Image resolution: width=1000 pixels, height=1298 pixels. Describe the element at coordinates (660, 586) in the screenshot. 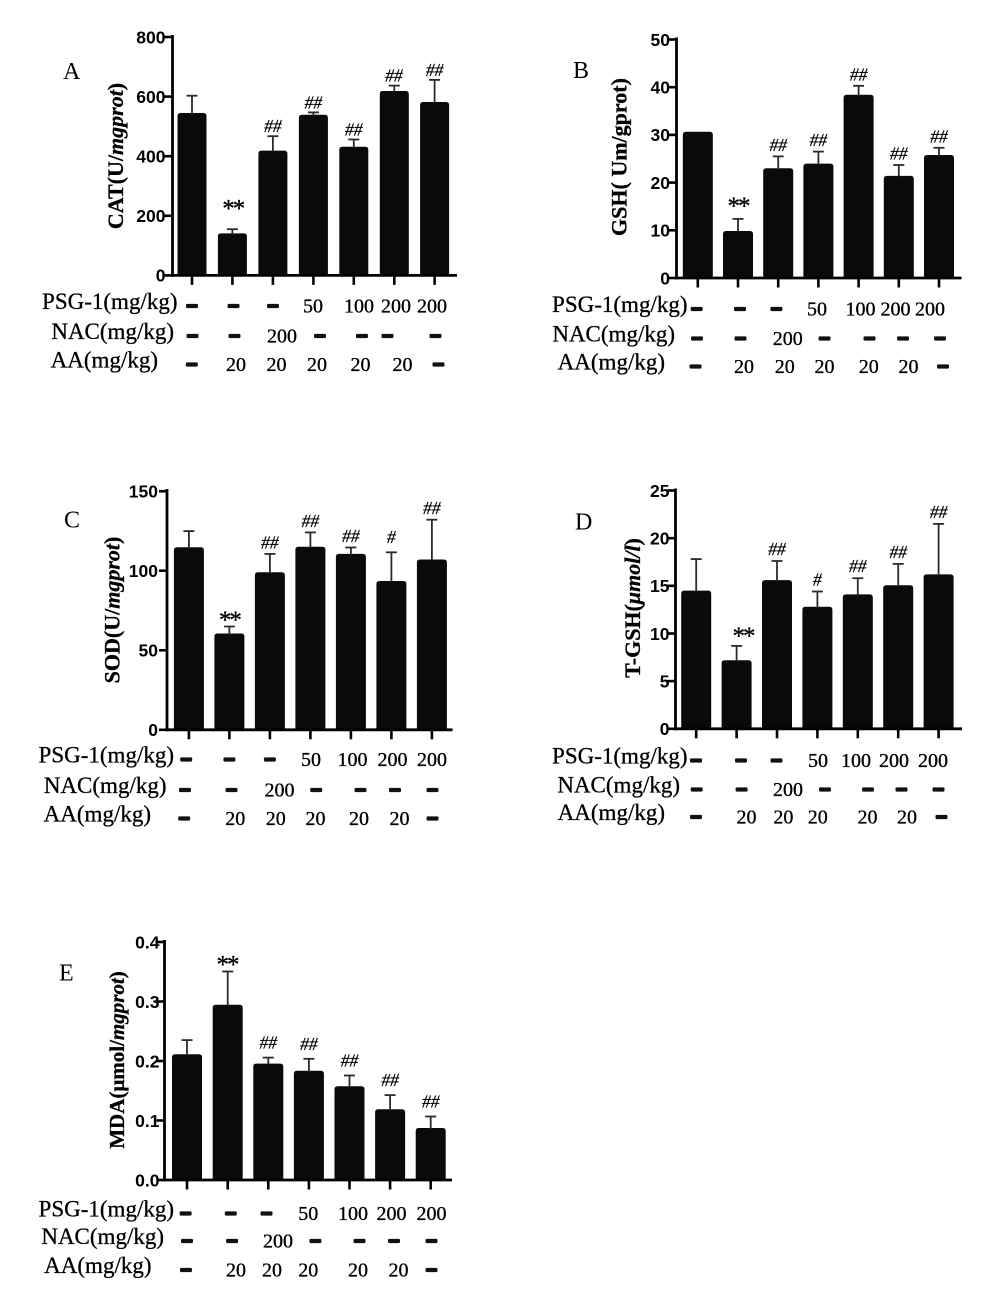

I see `svg-text: 15` at that location.